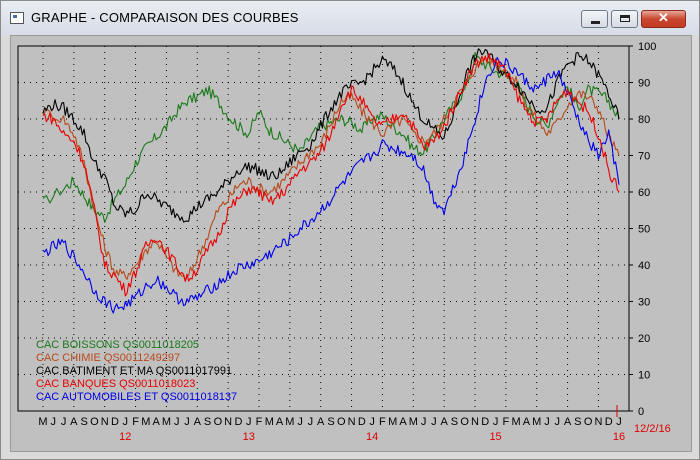 The height and width of the screenshot is (460, 700). I want to click on legend-entry: CAC BOISSONS QS0011018205, so click(117, 345).